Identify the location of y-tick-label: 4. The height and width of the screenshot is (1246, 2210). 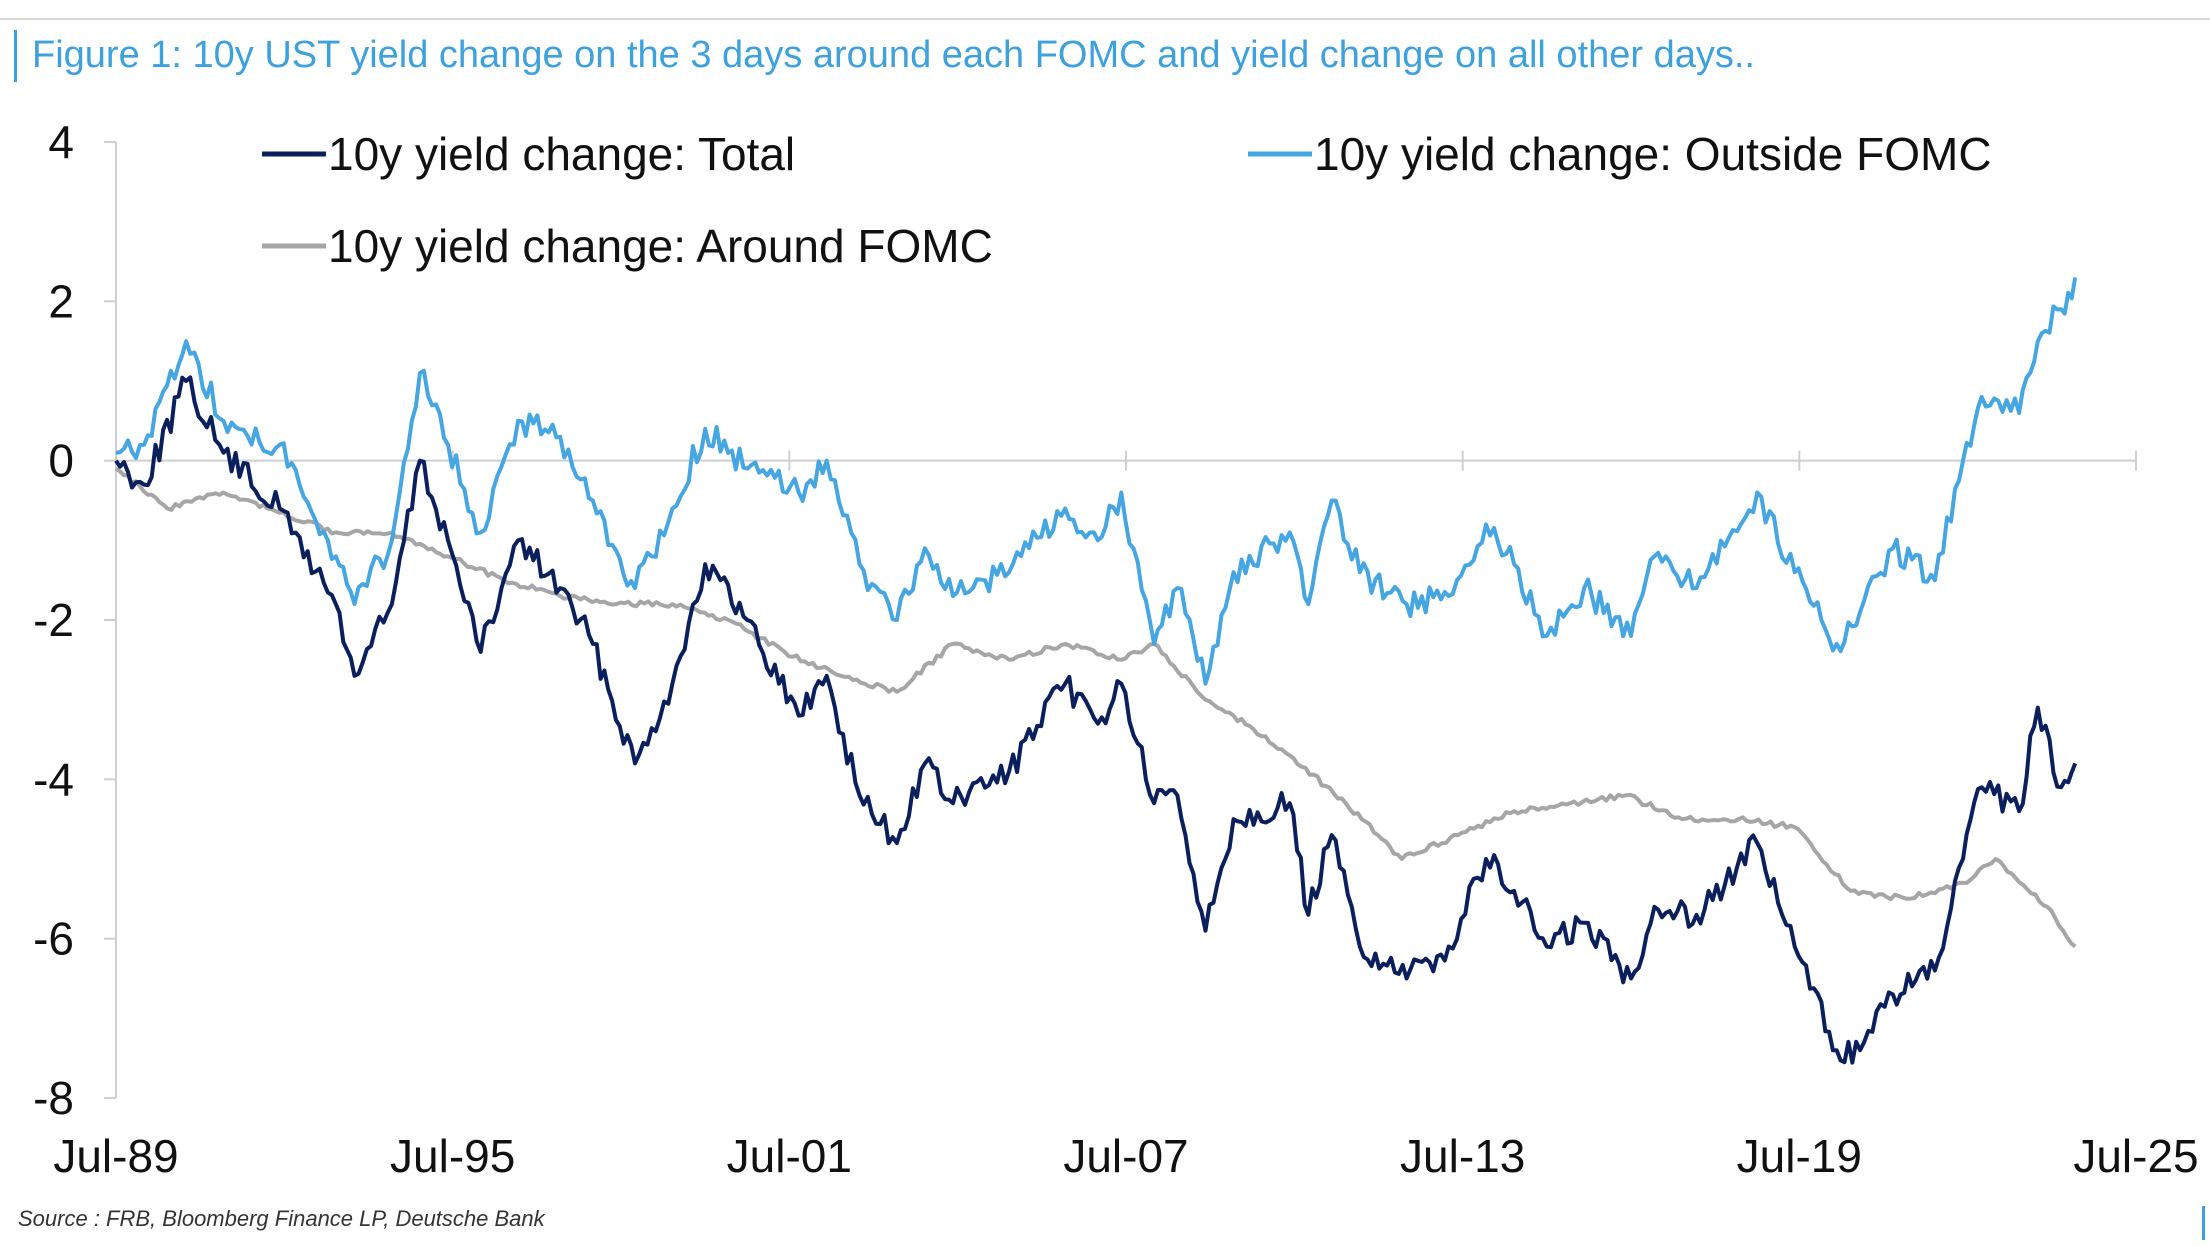
(61, 142).